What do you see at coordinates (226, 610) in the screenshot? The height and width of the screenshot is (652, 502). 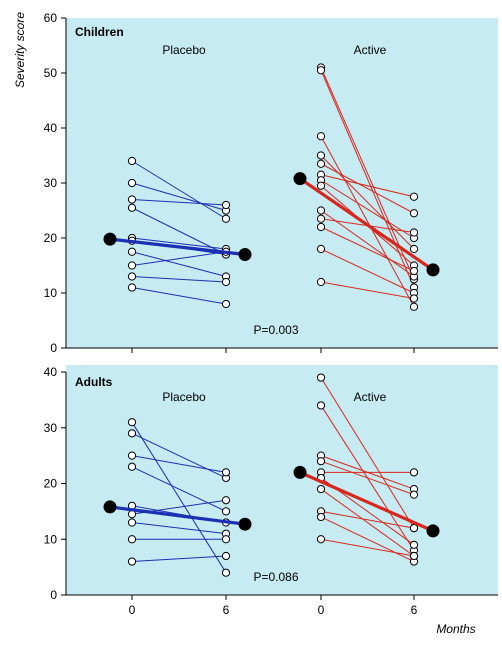 I see `x-tick-label-placebo-6: 6` at bounding box center [226, 610].